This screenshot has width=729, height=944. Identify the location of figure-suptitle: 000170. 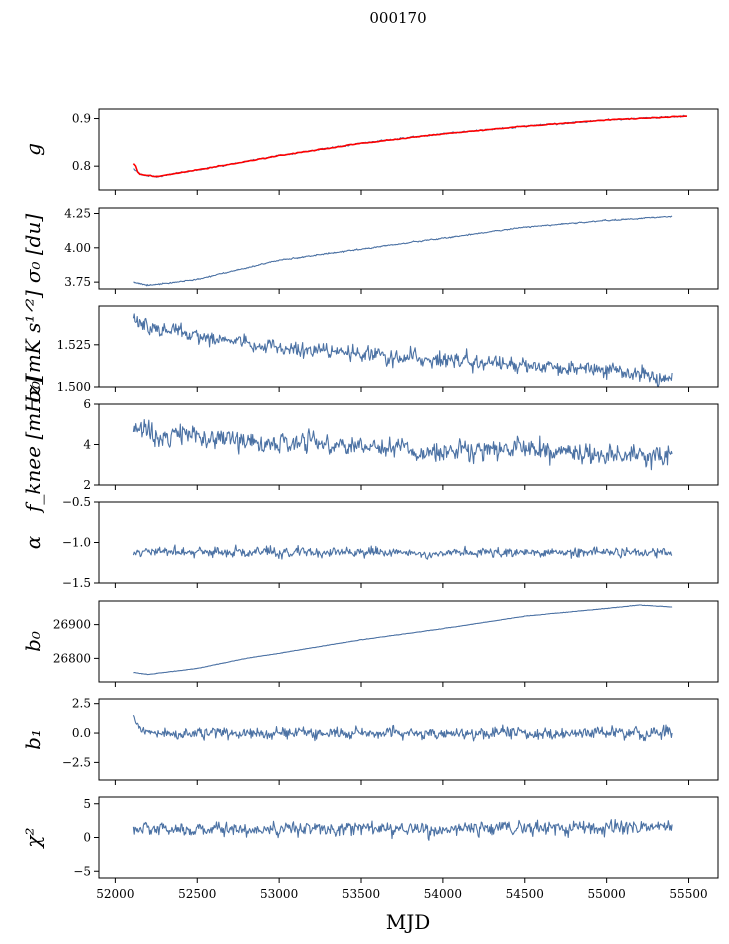
(397, 18).